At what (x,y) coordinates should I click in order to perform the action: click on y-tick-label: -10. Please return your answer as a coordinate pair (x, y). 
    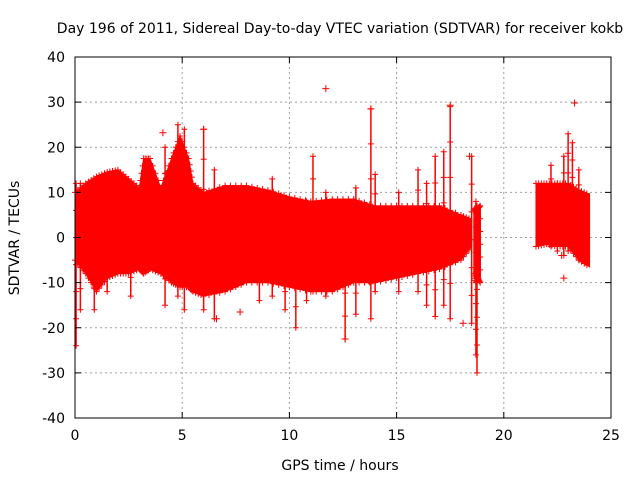
    Looking at the image, I should click on (53, 284).